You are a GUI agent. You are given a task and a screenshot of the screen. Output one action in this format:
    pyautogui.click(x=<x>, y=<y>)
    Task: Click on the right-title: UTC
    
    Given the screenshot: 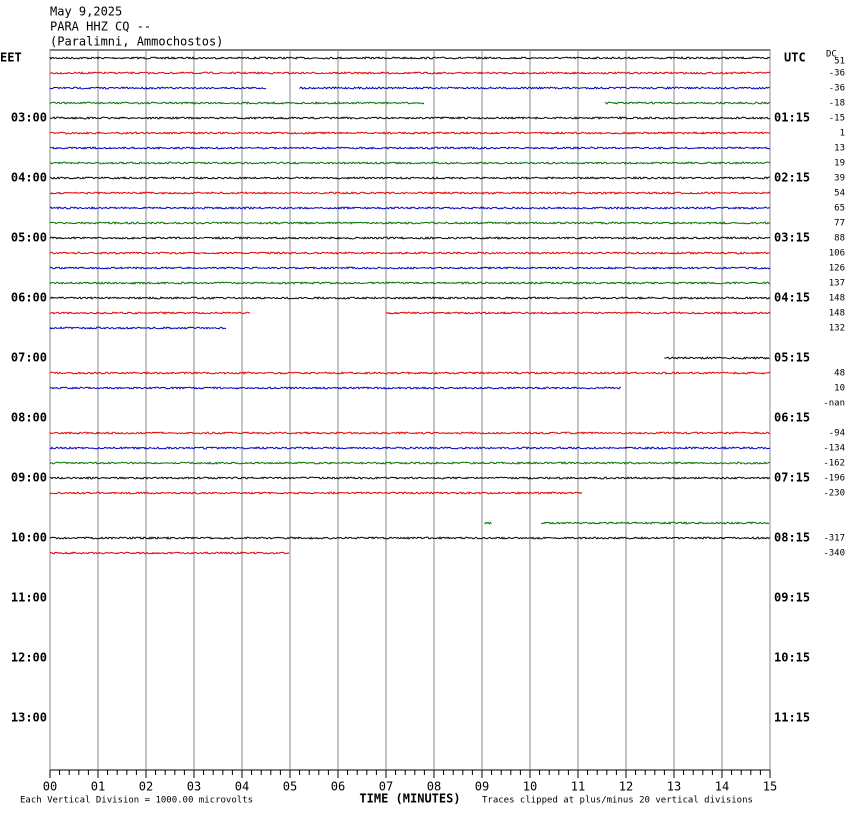 What is the action you would take?
    pyautogui.click(x=795, y=58)
    